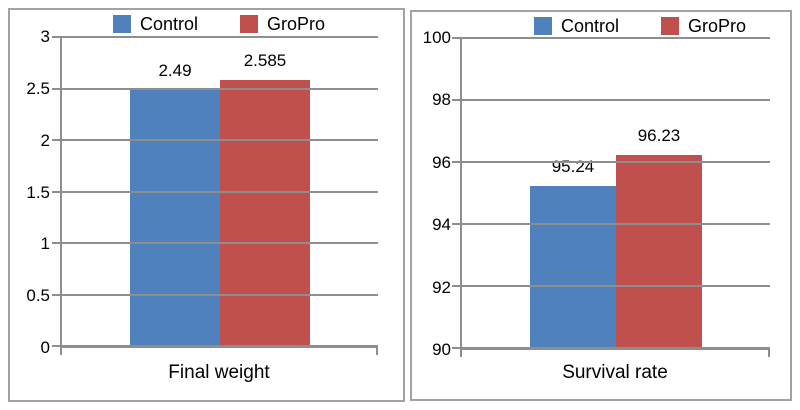 The image size is (800, 410). I want to click on y-tick-label: 3, so click(45, 36).